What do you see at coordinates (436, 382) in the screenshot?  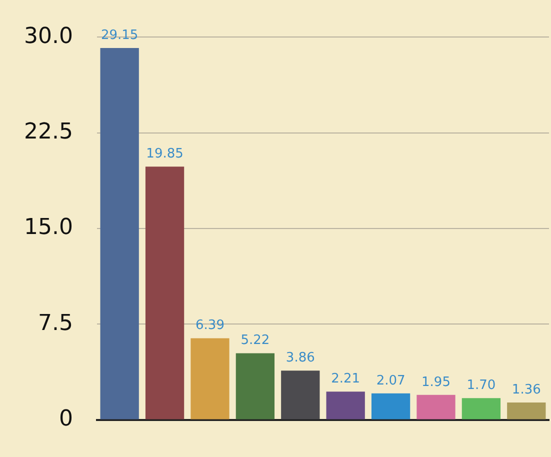 I see `data-label: 1.95` at bounding box center [436, 382].